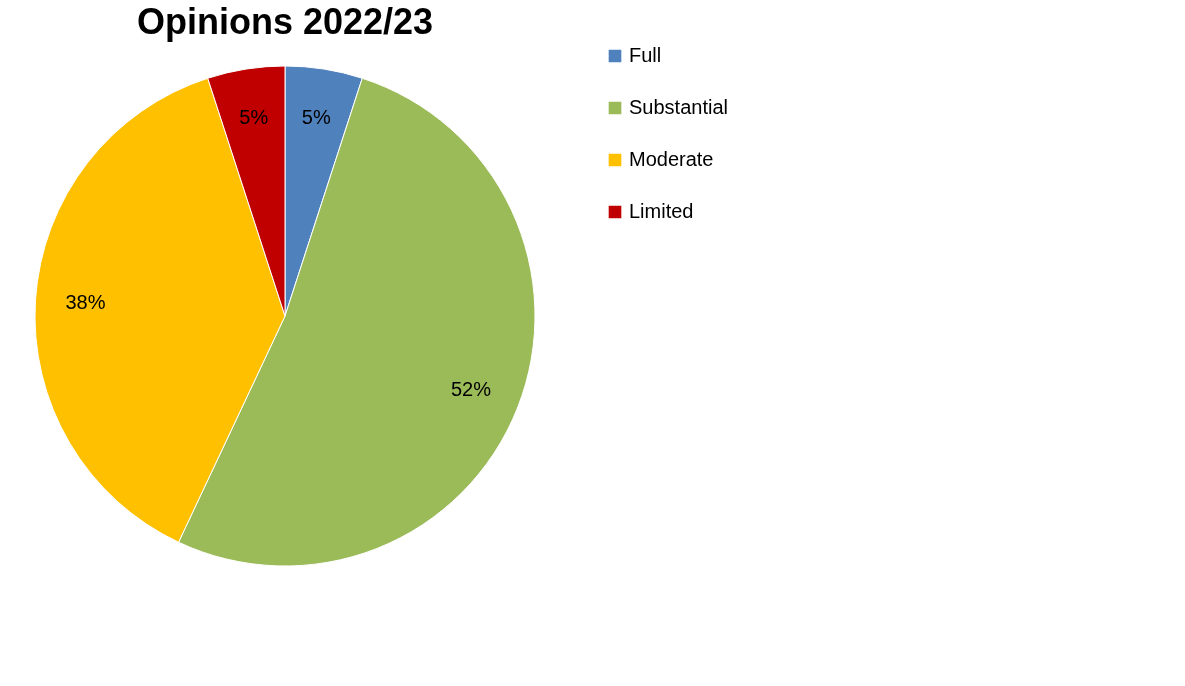 The height and width of the screenshot is (686, 1185). Describe the element at coordinates (671, 159) in the screenshot. I see `legend-label: Moderate` at that location.